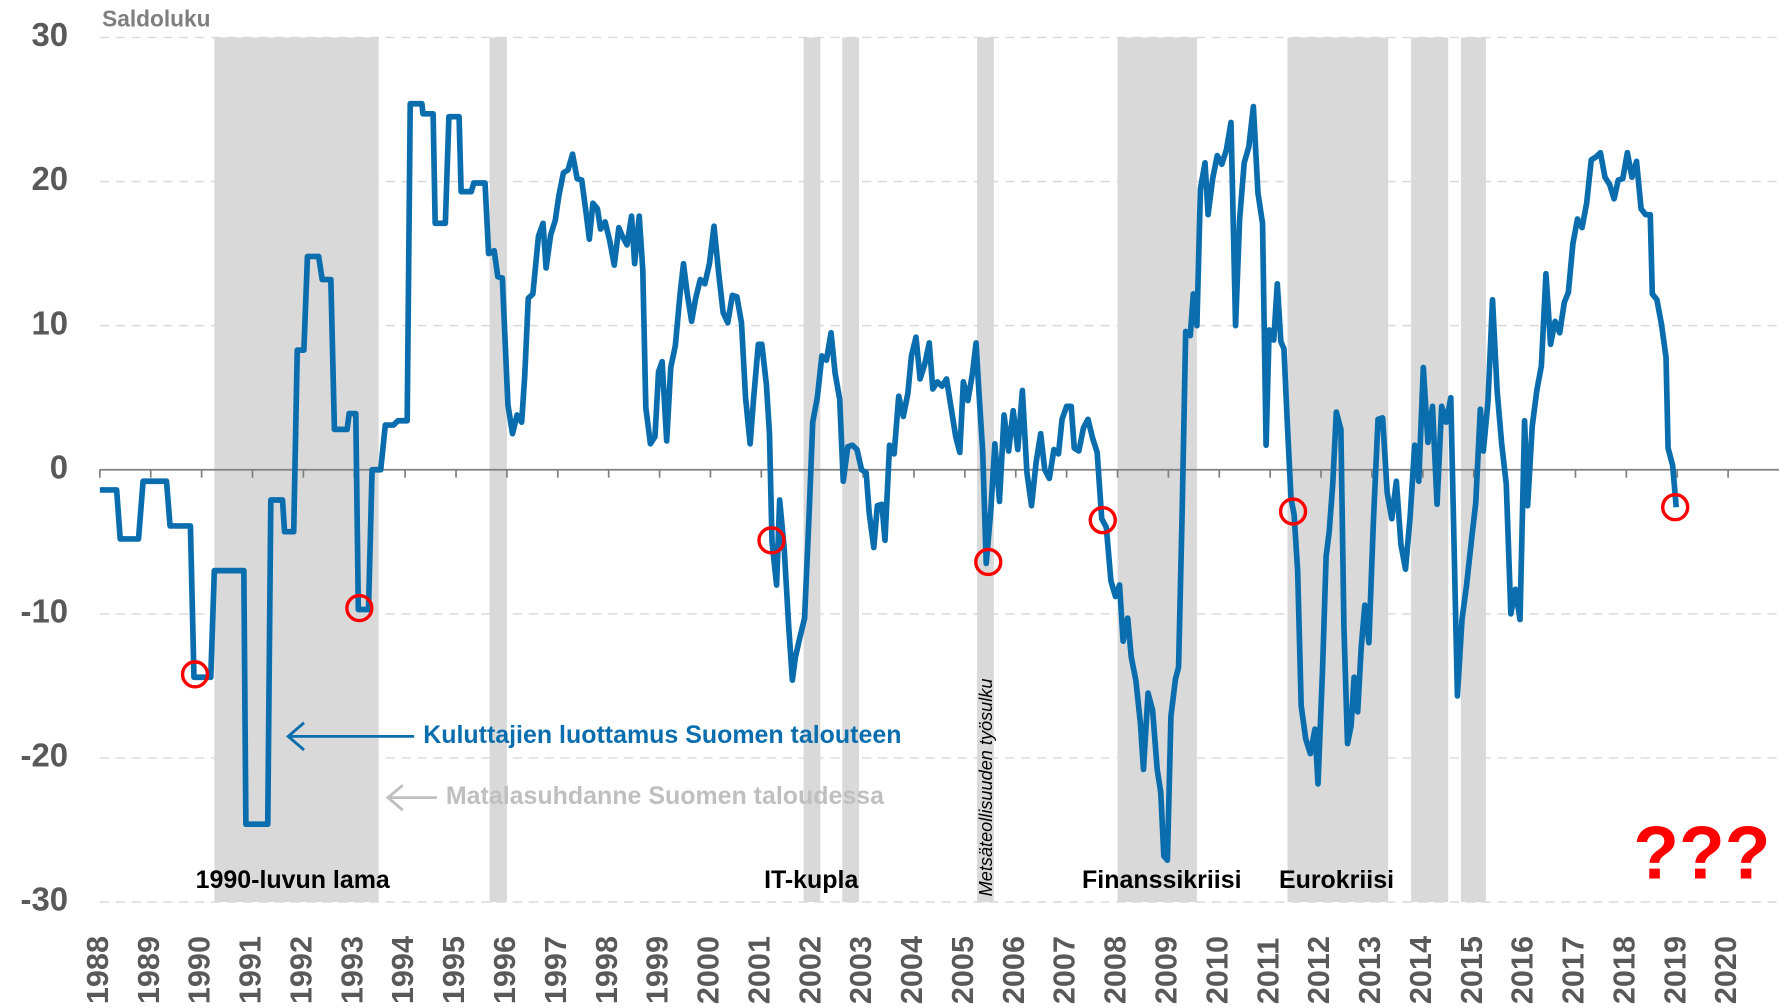  What do you see at coordinates (709, 970) in the screenshot?
I see `x-tick-label: 2000` at bounding box center [709, 970].